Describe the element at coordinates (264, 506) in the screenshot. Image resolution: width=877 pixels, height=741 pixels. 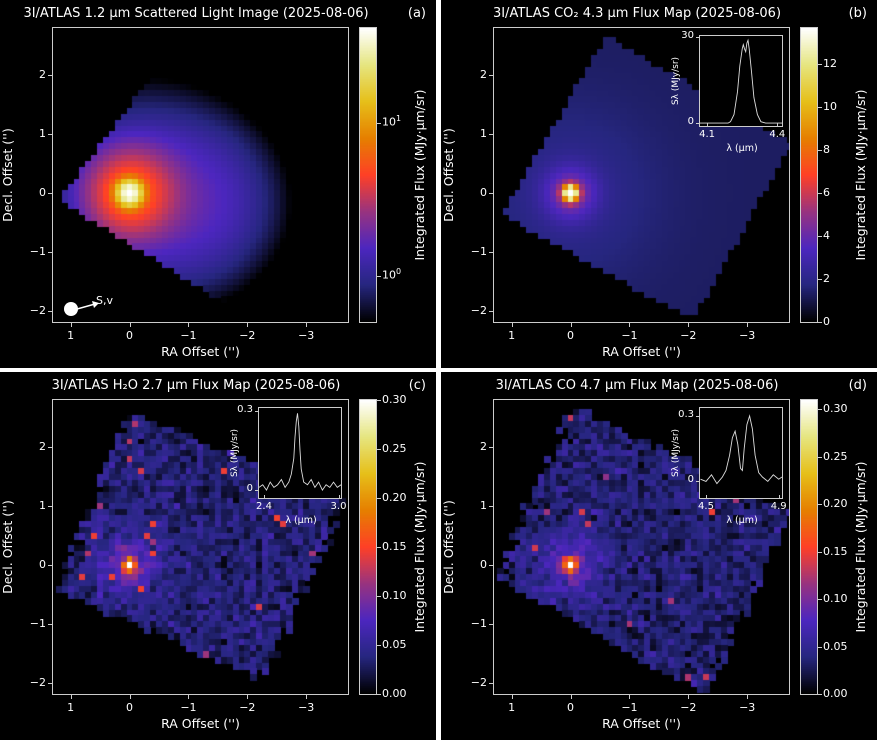
I see `inset-x-tick-label: 2.4` at that location.